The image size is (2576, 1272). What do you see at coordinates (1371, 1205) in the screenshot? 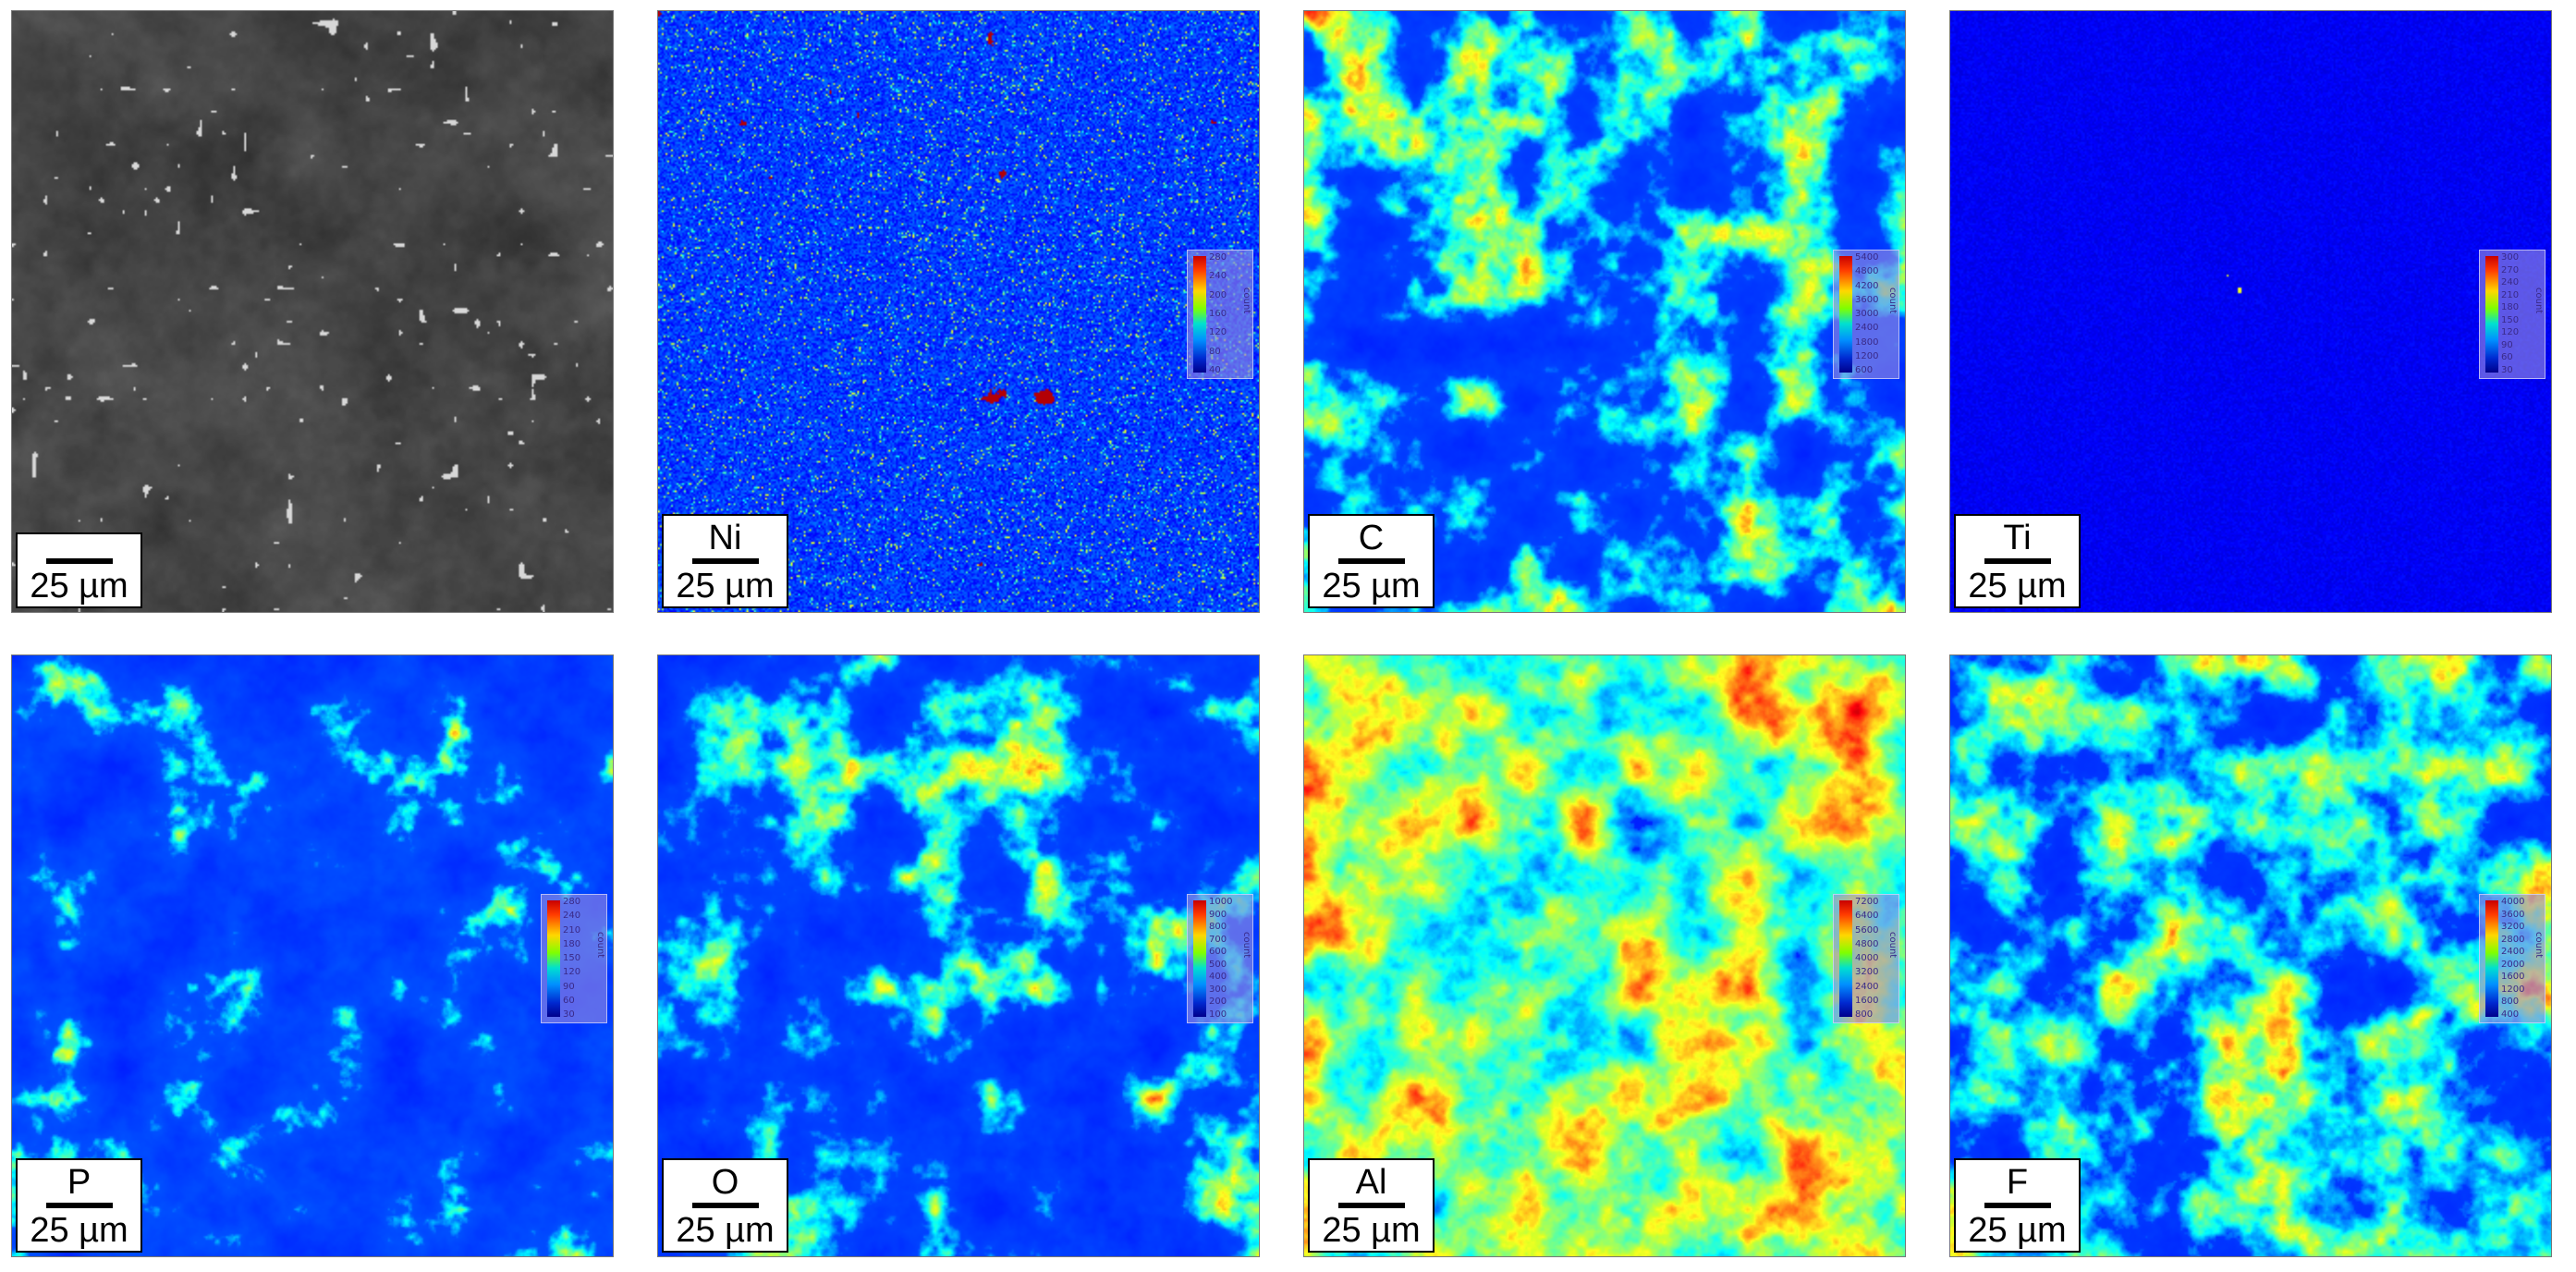
I see `scale-bar-box: Al 25 µm` at bounding box center [1371, 1205].